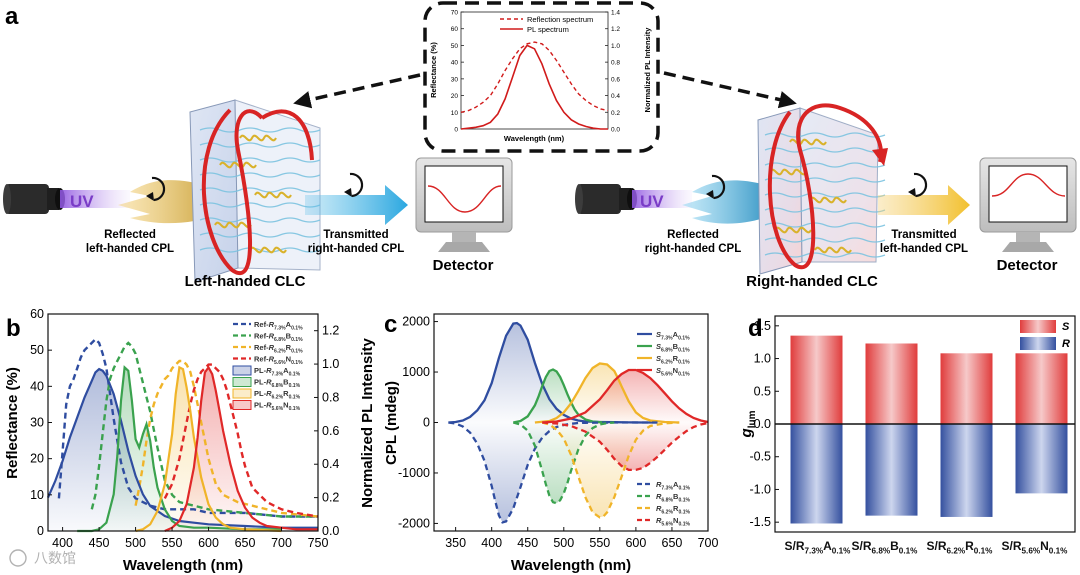 This screenshot has width=1080, height=575. Describe the element at coordinates (673, 347) in the screenshot. I see `legend-entry-S: S6.8%B0.1%` at that location.